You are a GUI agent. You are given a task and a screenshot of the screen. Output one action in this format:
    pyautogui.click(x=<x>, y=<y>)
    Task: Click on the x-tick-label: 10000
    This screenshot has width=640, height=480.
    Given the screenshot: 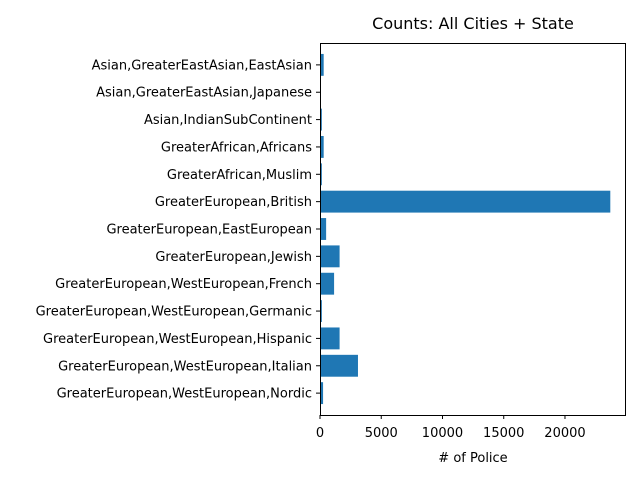 What is the action you would take?
    pyautogui.click(x=442, y=433)
    